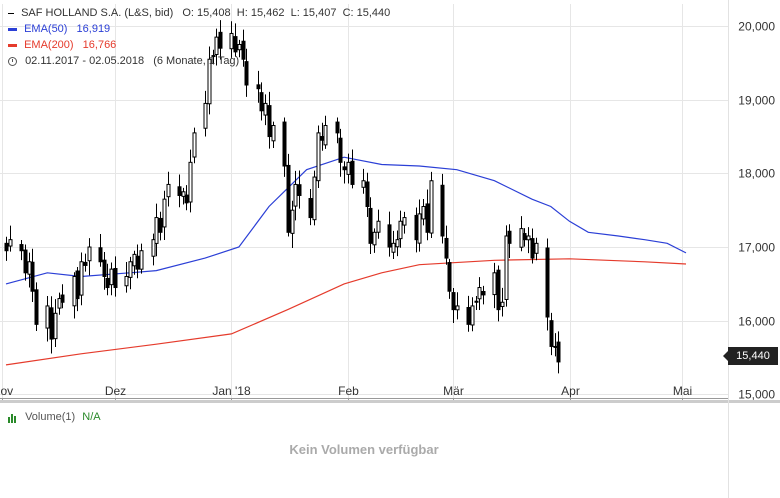  Describe the element at coordinates (756, 248) in the screenshot. I see `y-tick-label: 17,000` at that location.